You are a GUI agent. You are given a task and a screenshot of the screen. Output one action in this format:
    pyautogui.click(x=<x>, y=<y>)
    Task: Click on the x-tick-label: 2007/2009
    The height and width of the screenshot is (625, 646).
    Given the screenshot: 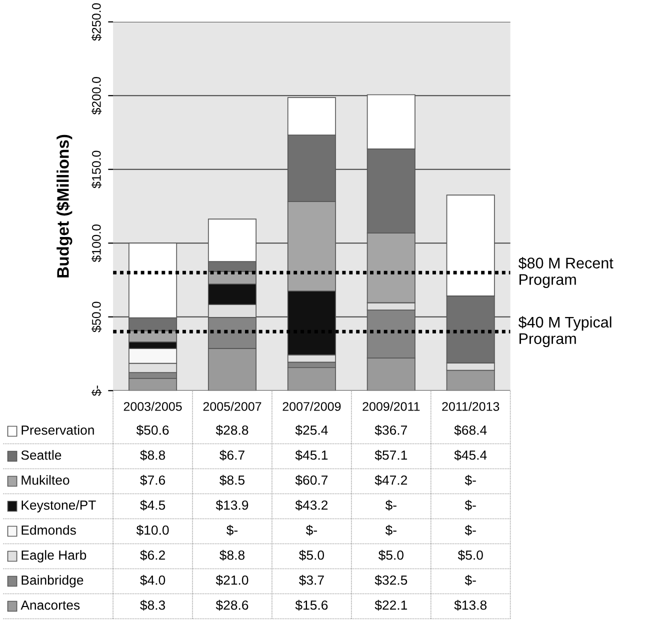 What is the action you would take?
    pyautogui.click(x=311, y=406)
    